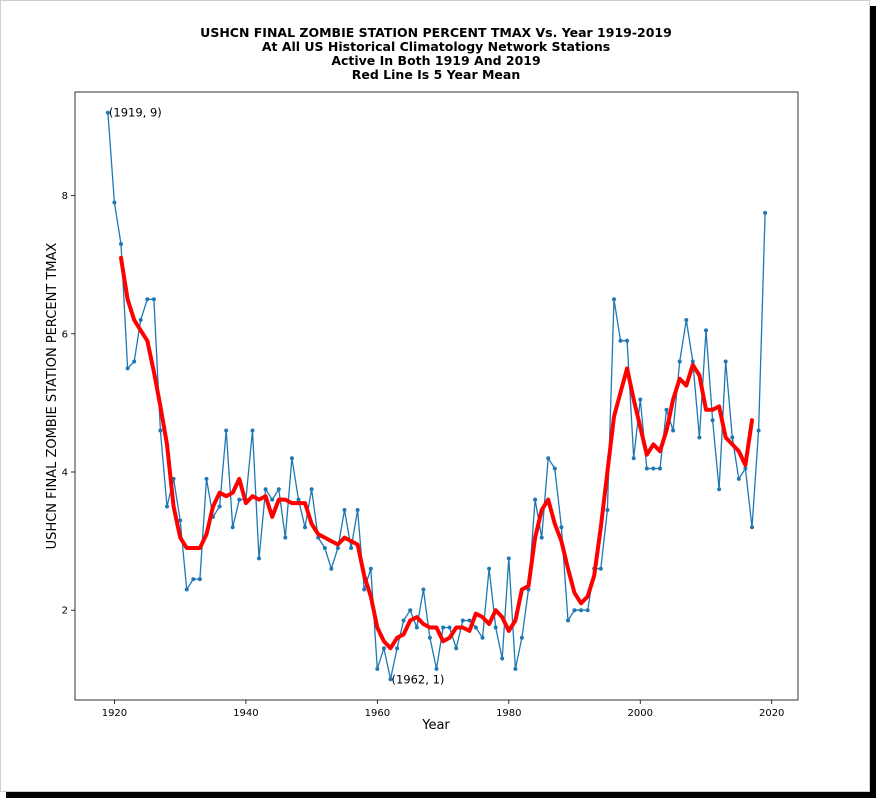  What do you see at coordinates (640, 713) in the screenshot?
I see `x-tick-label: 2000` at bounding box center [640, 713].